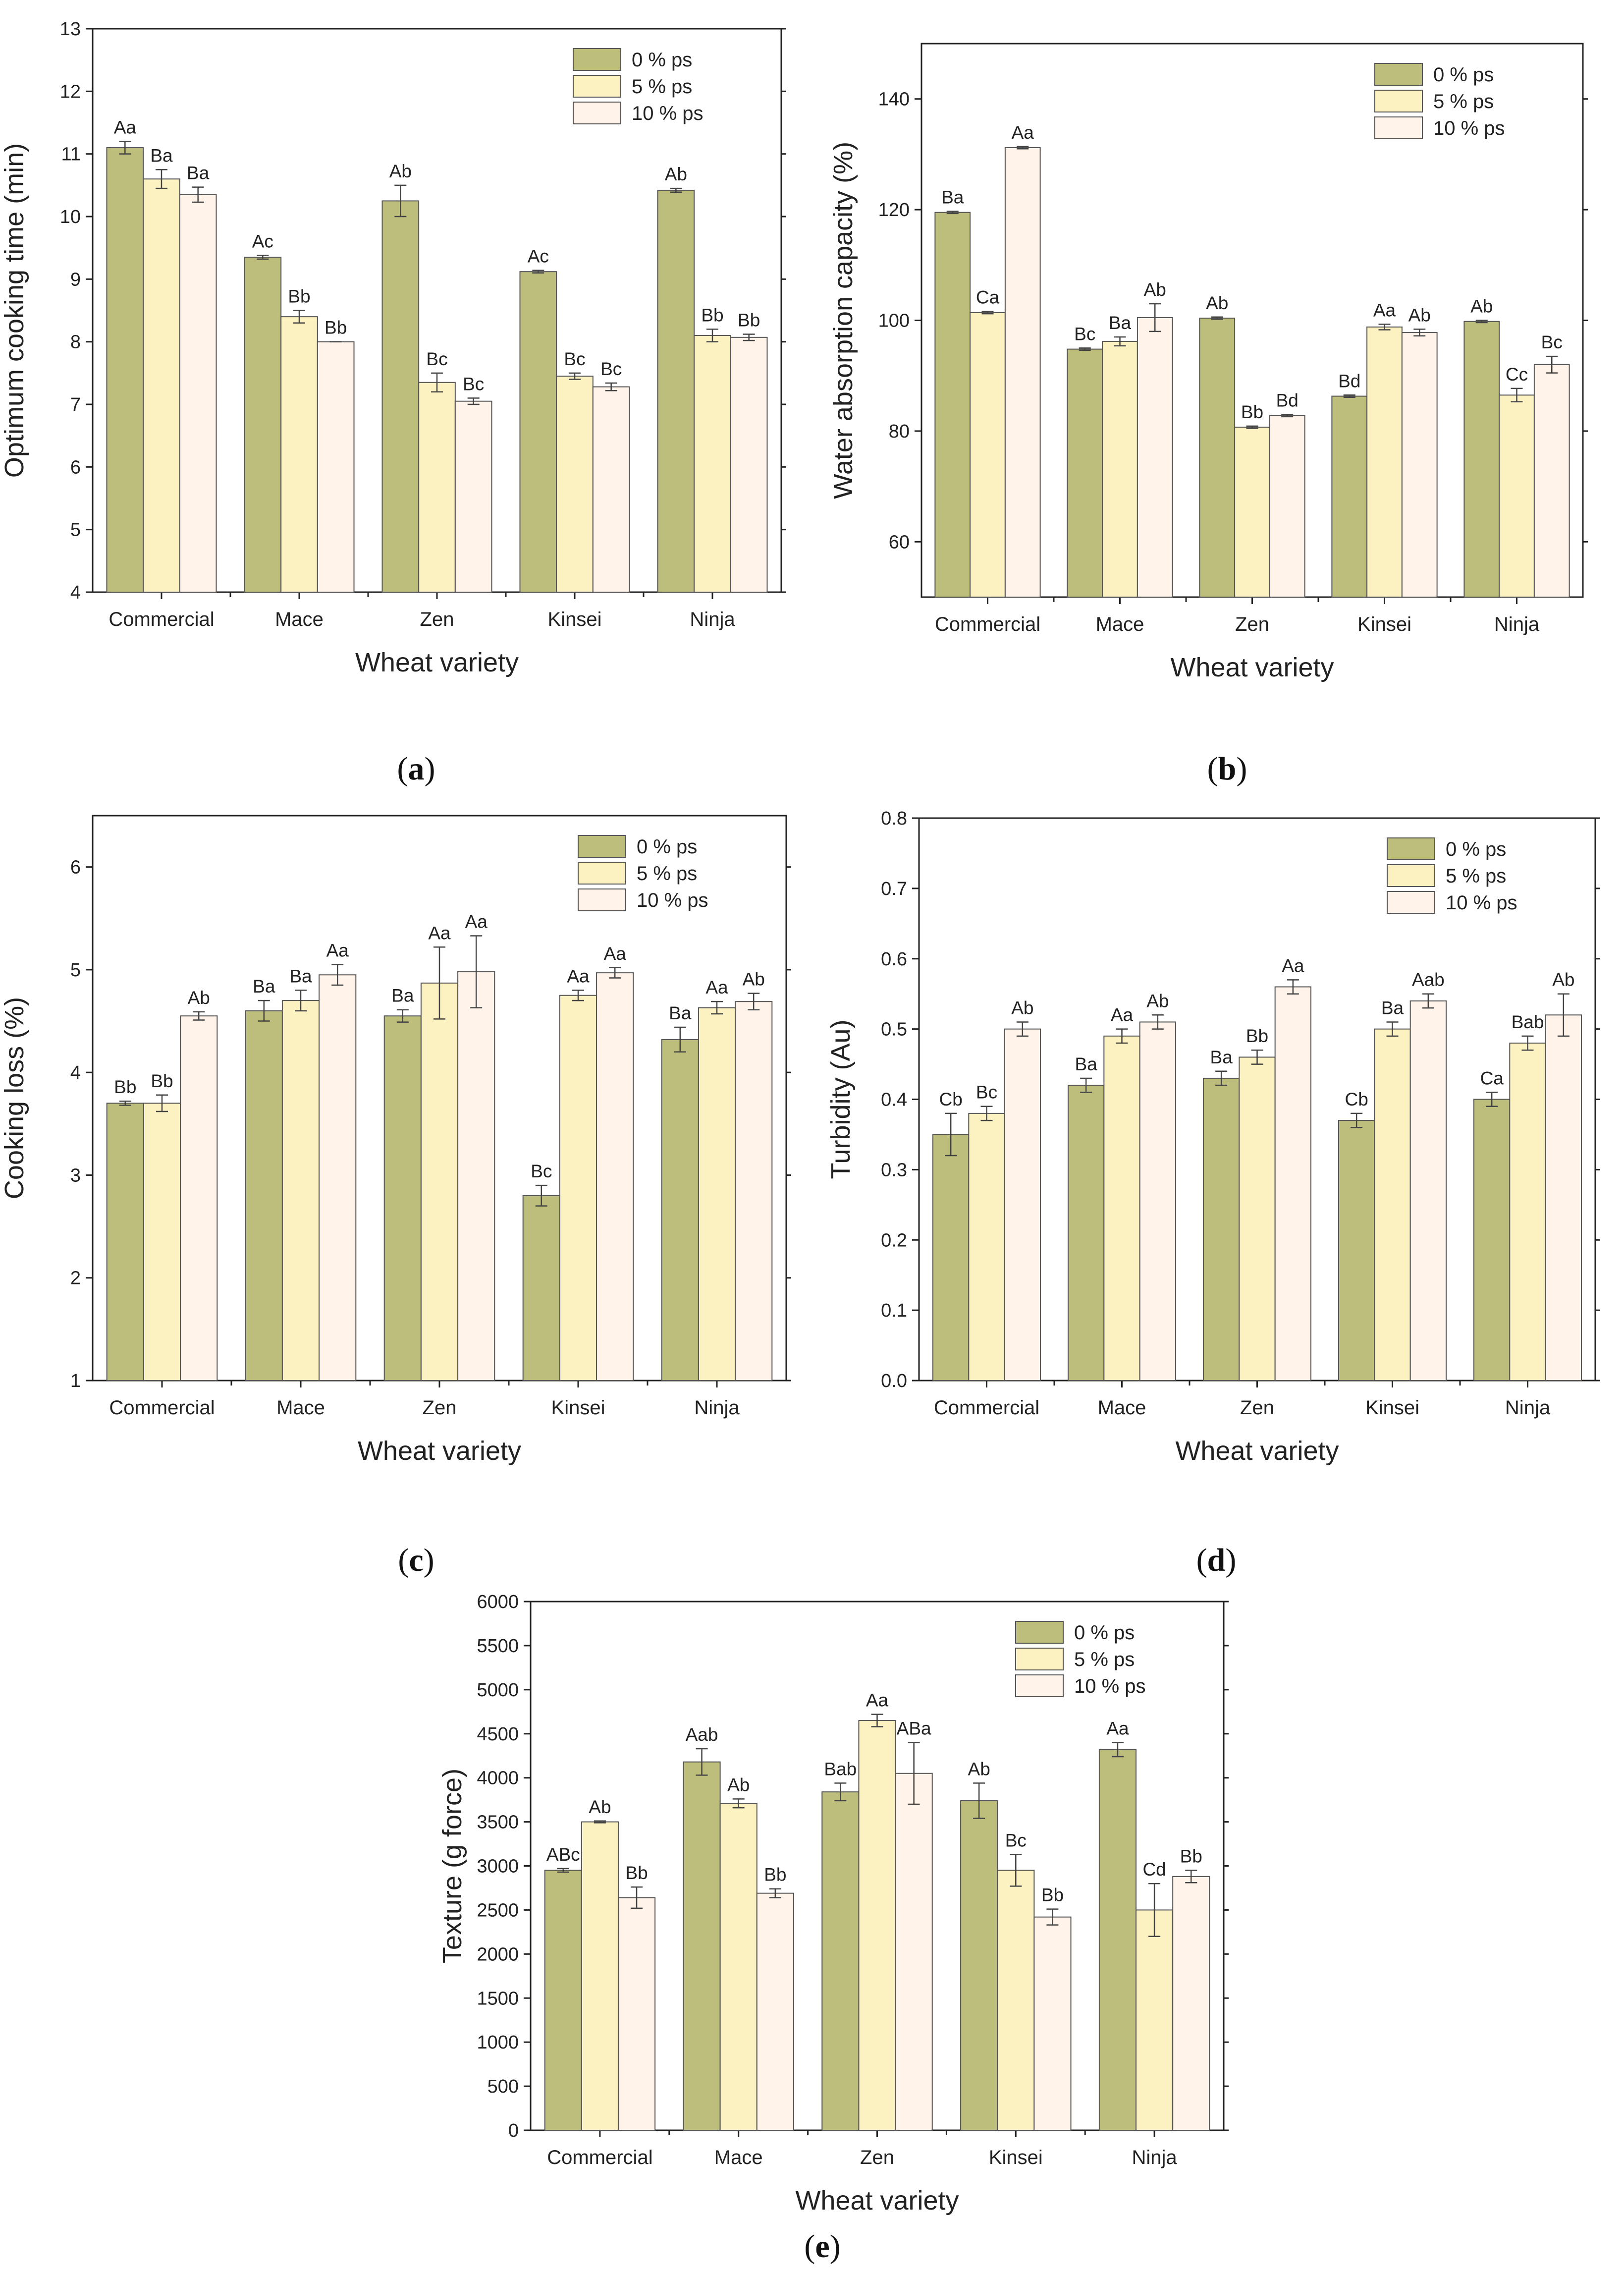  I want to click on y-tick-label: 4000, so click(498, 1779).